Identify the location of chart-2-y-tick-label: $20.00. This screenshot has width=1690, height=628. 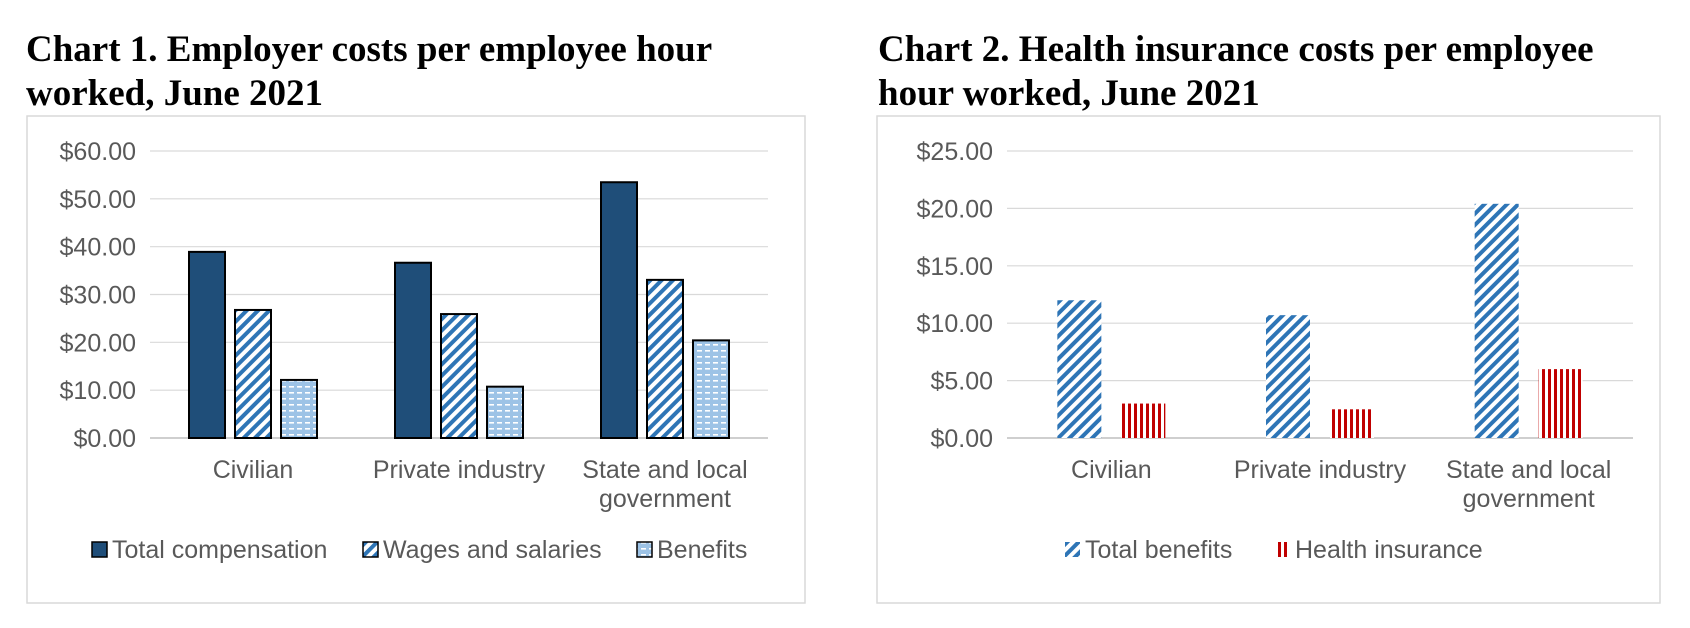
(955, 209).